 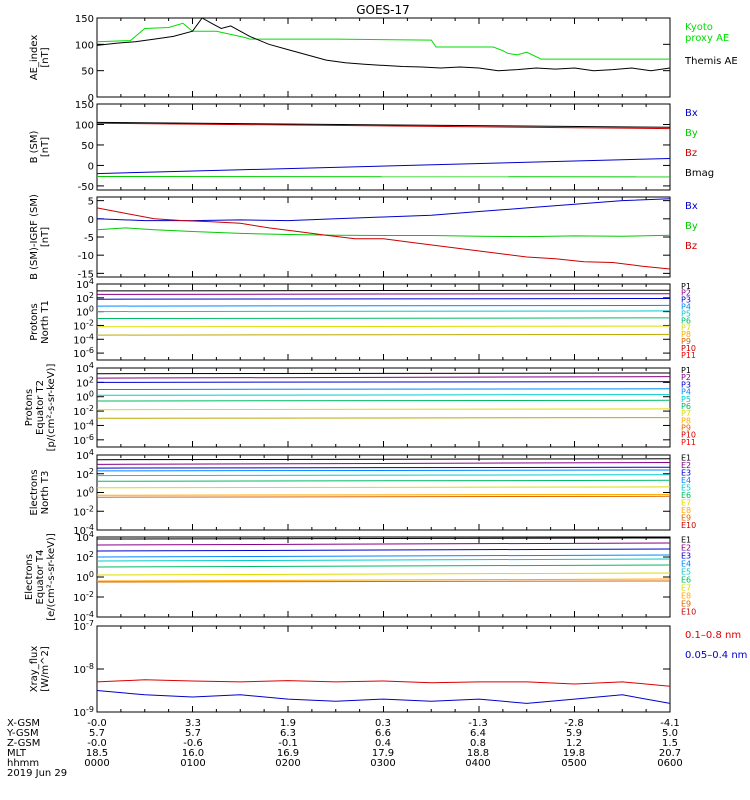 What do you see at coordinates (688, 355) in the screenshot?
I see `legend-entry: P11` at bounding box center [688, 355].